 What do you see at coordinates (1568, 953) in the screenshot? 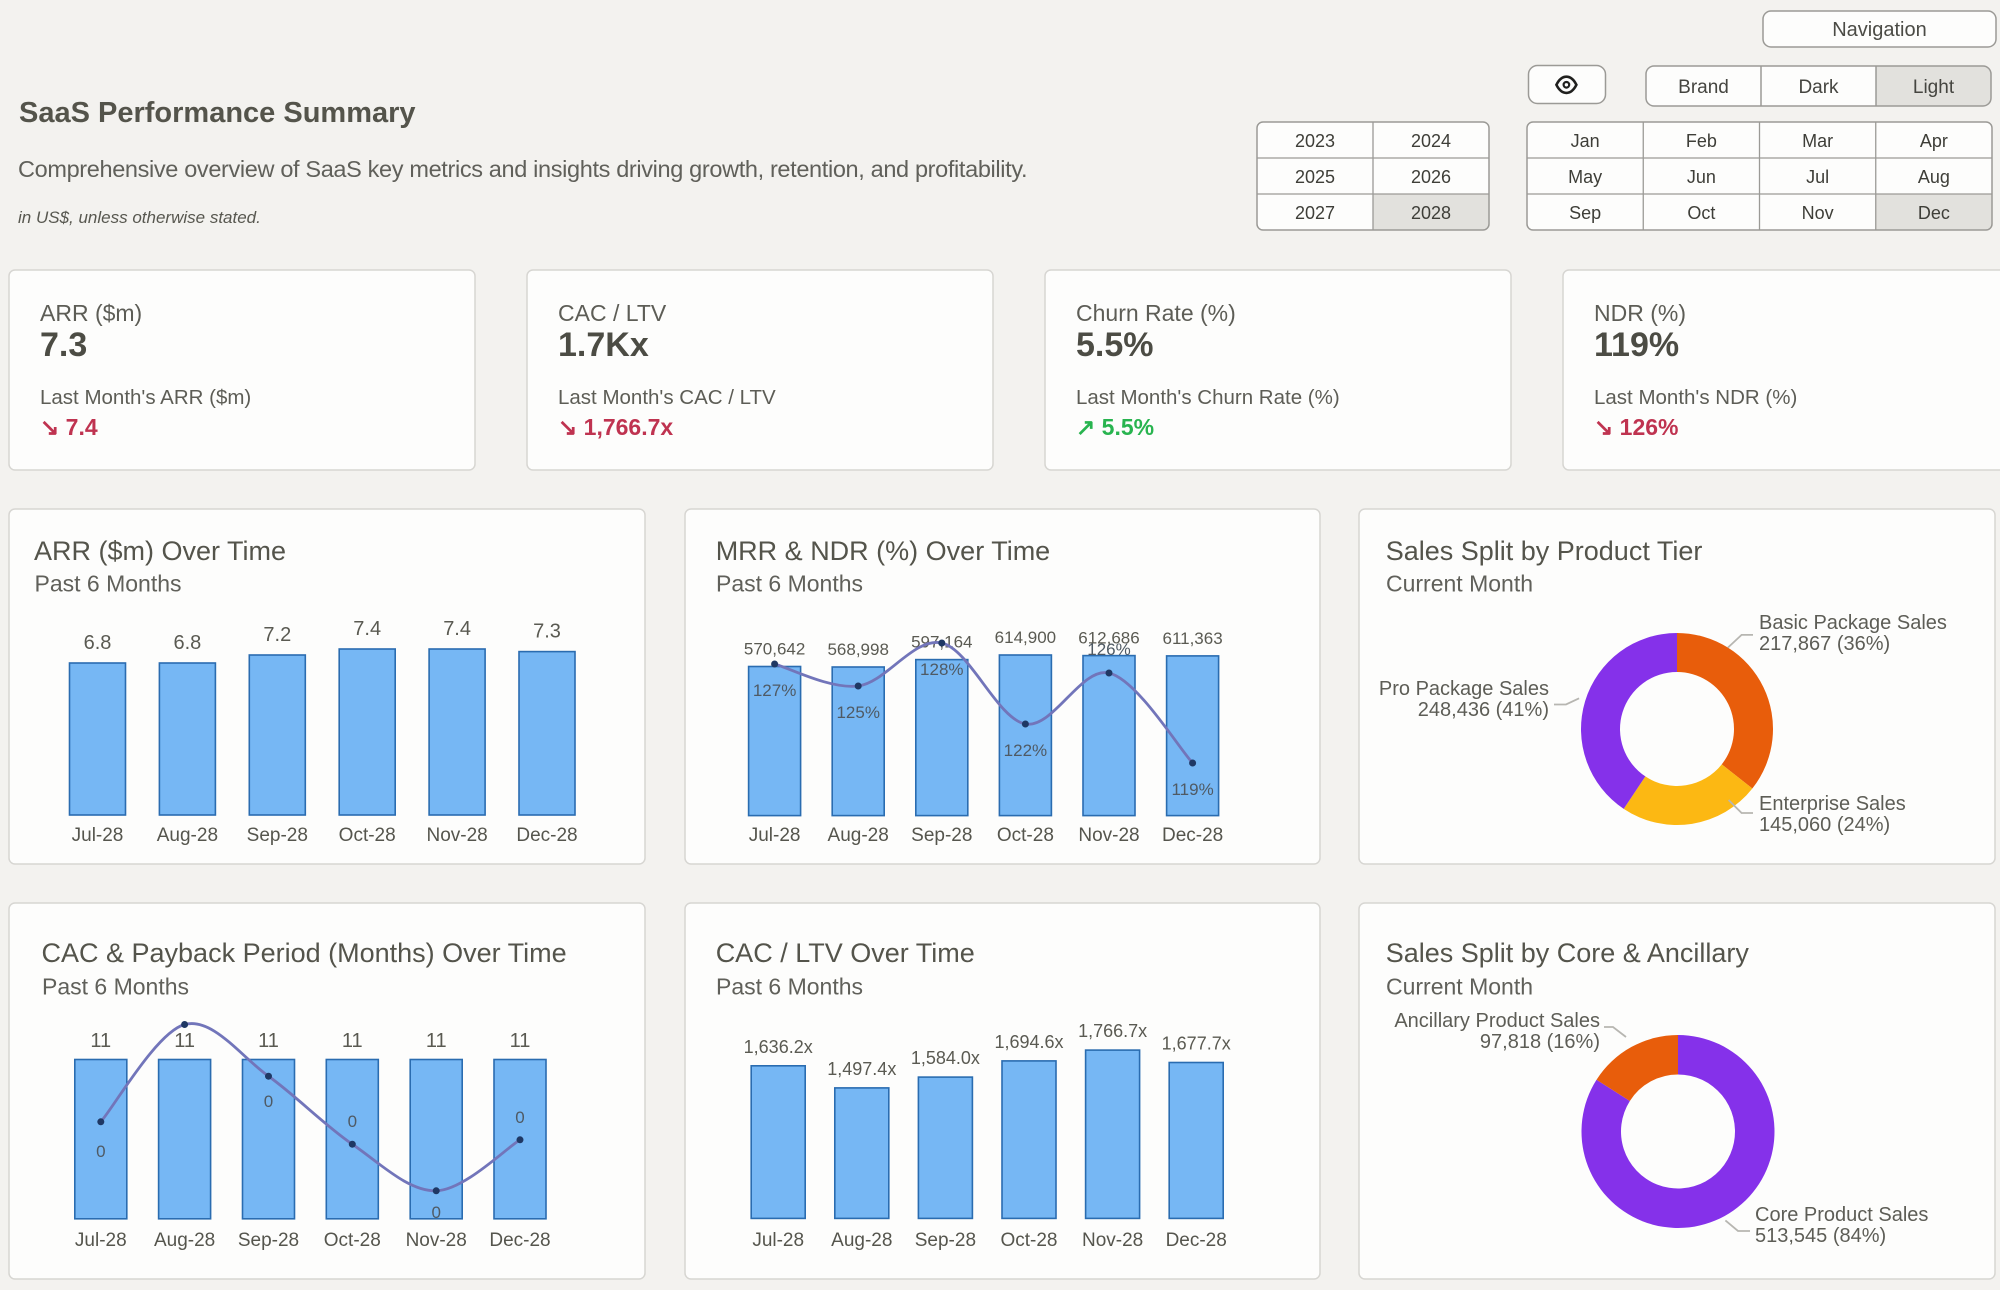
I see `svg-text:Sales Split by Core & Ancillar: Sales Split by Core & Ancillary` at bounding box center [1568, 953].